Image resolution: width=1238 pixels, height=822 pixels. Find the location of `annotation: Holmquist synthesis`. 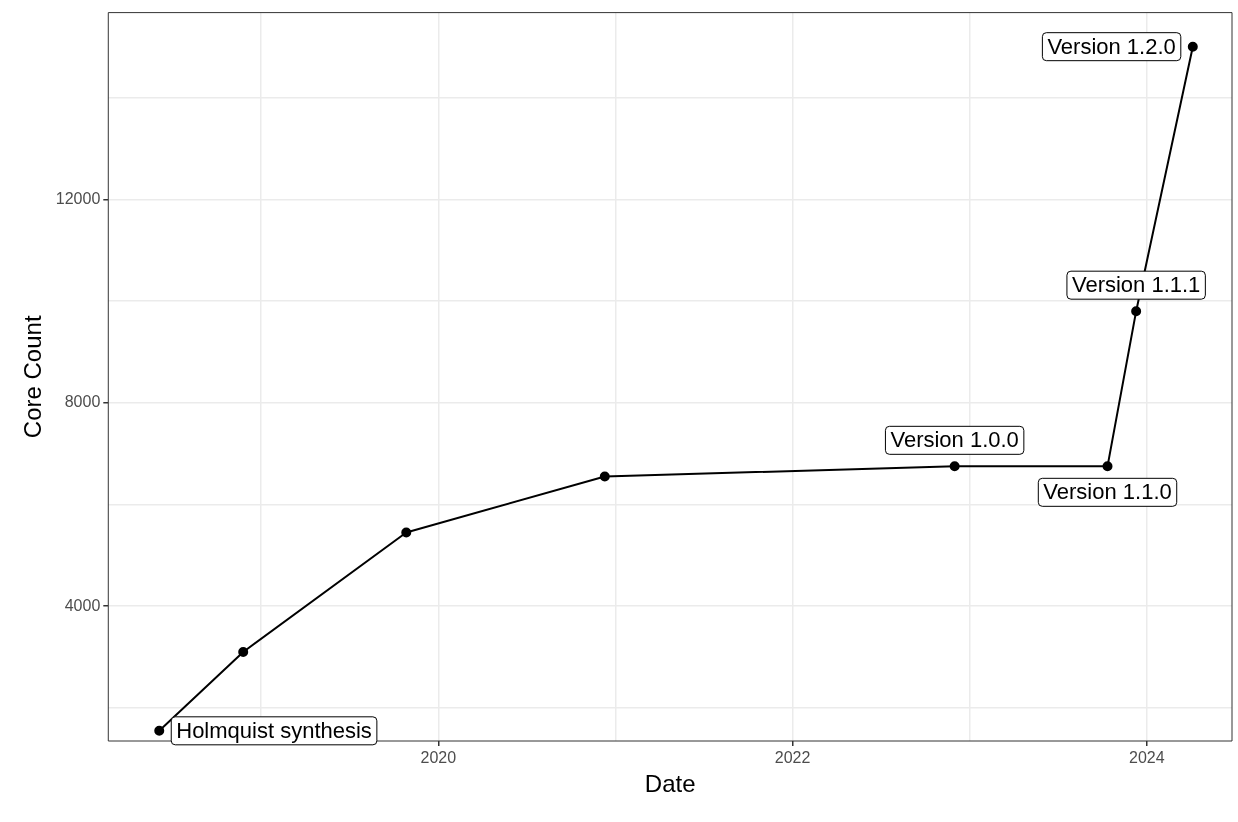

annotation: Holmquist synthesis is located at coordinates (274, 730).